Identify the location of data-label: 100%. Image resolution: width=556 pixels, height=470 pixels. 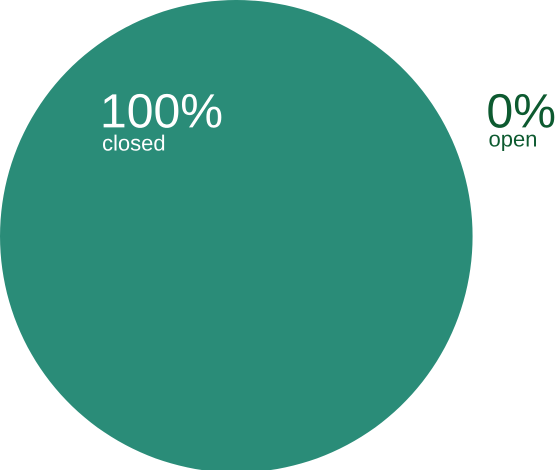
(163, 111).